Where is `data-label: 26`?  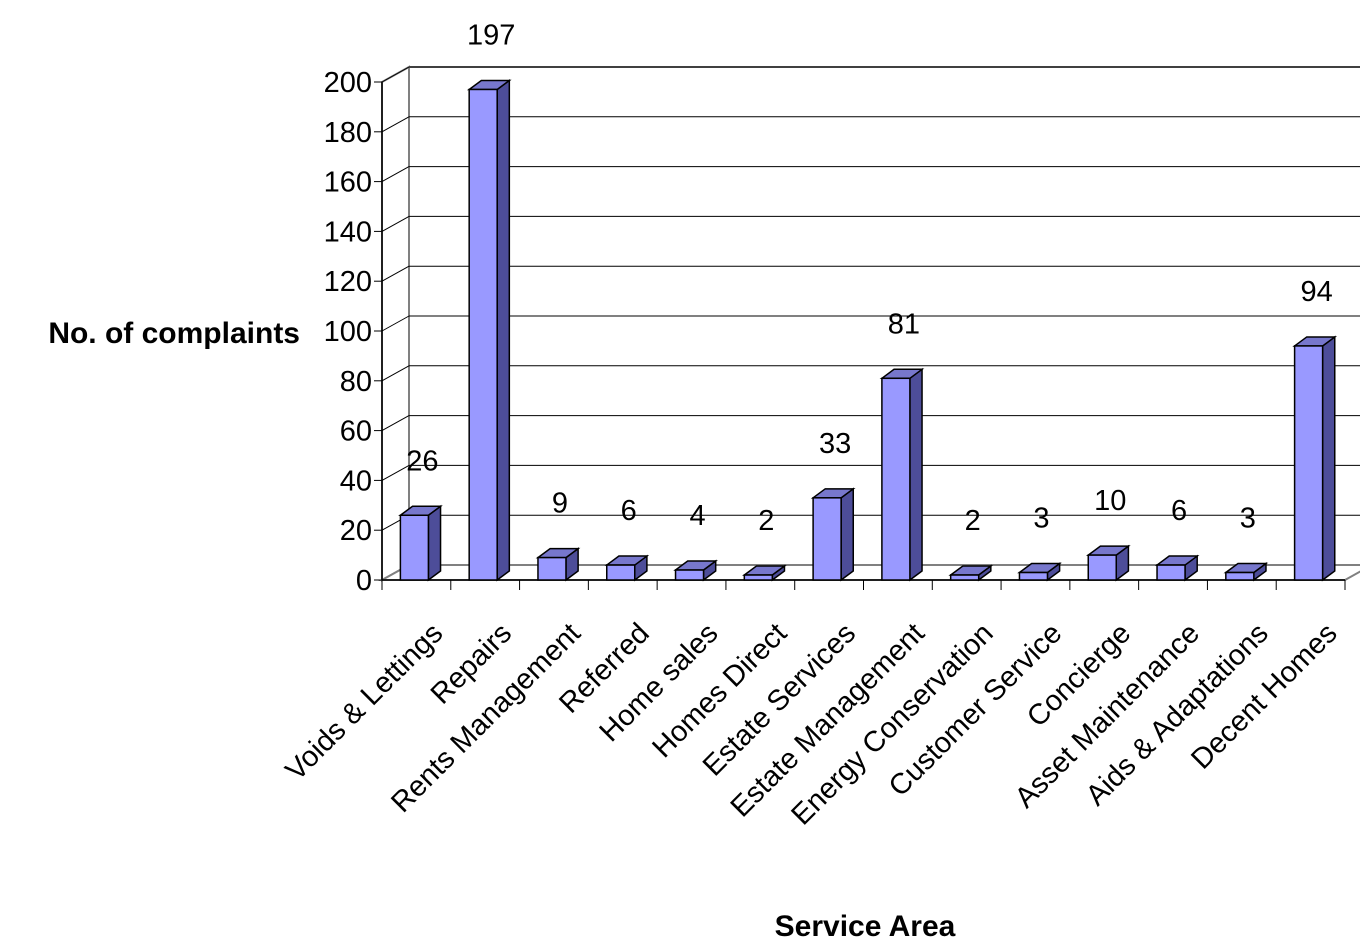 data-label: 26 is located at coordinates (422, 461).